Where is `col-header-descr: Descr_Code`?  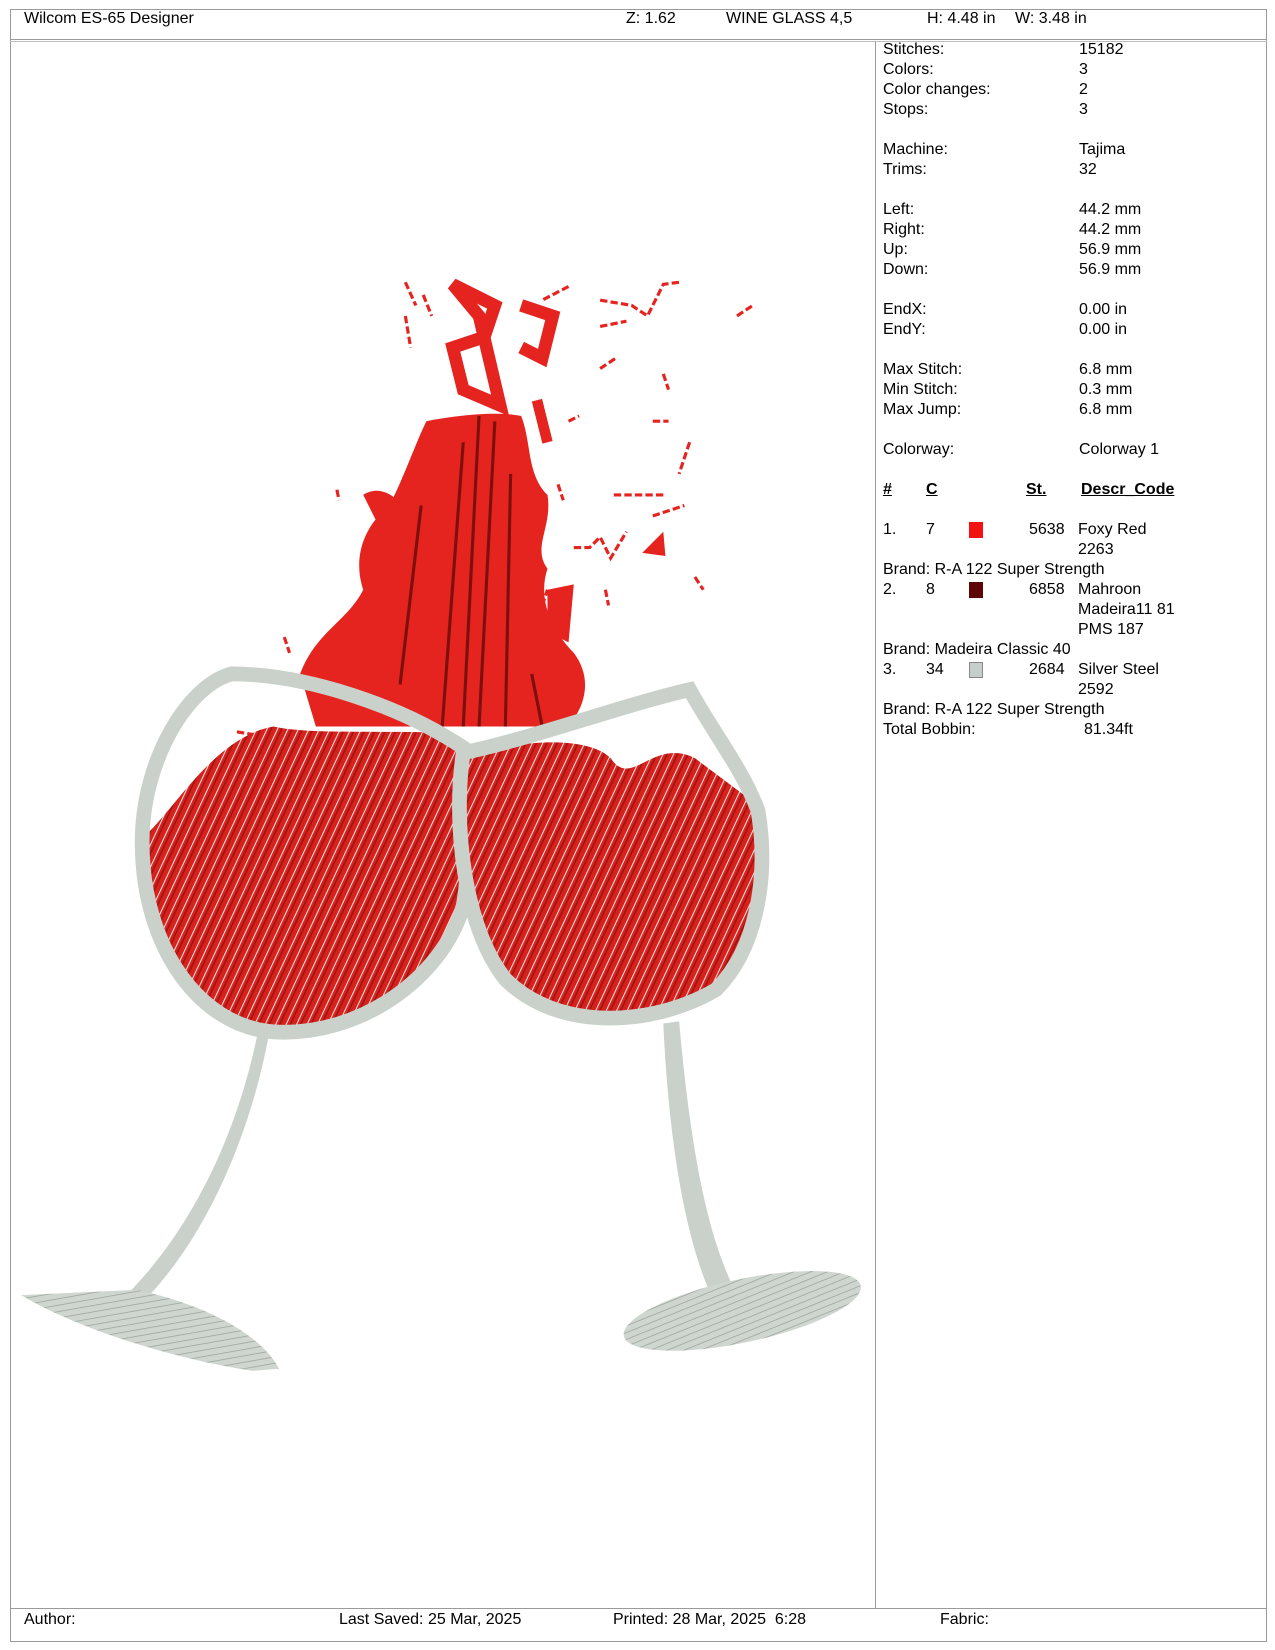 col-header-descr: Descr_Code is located at coordinates (1128, 489).